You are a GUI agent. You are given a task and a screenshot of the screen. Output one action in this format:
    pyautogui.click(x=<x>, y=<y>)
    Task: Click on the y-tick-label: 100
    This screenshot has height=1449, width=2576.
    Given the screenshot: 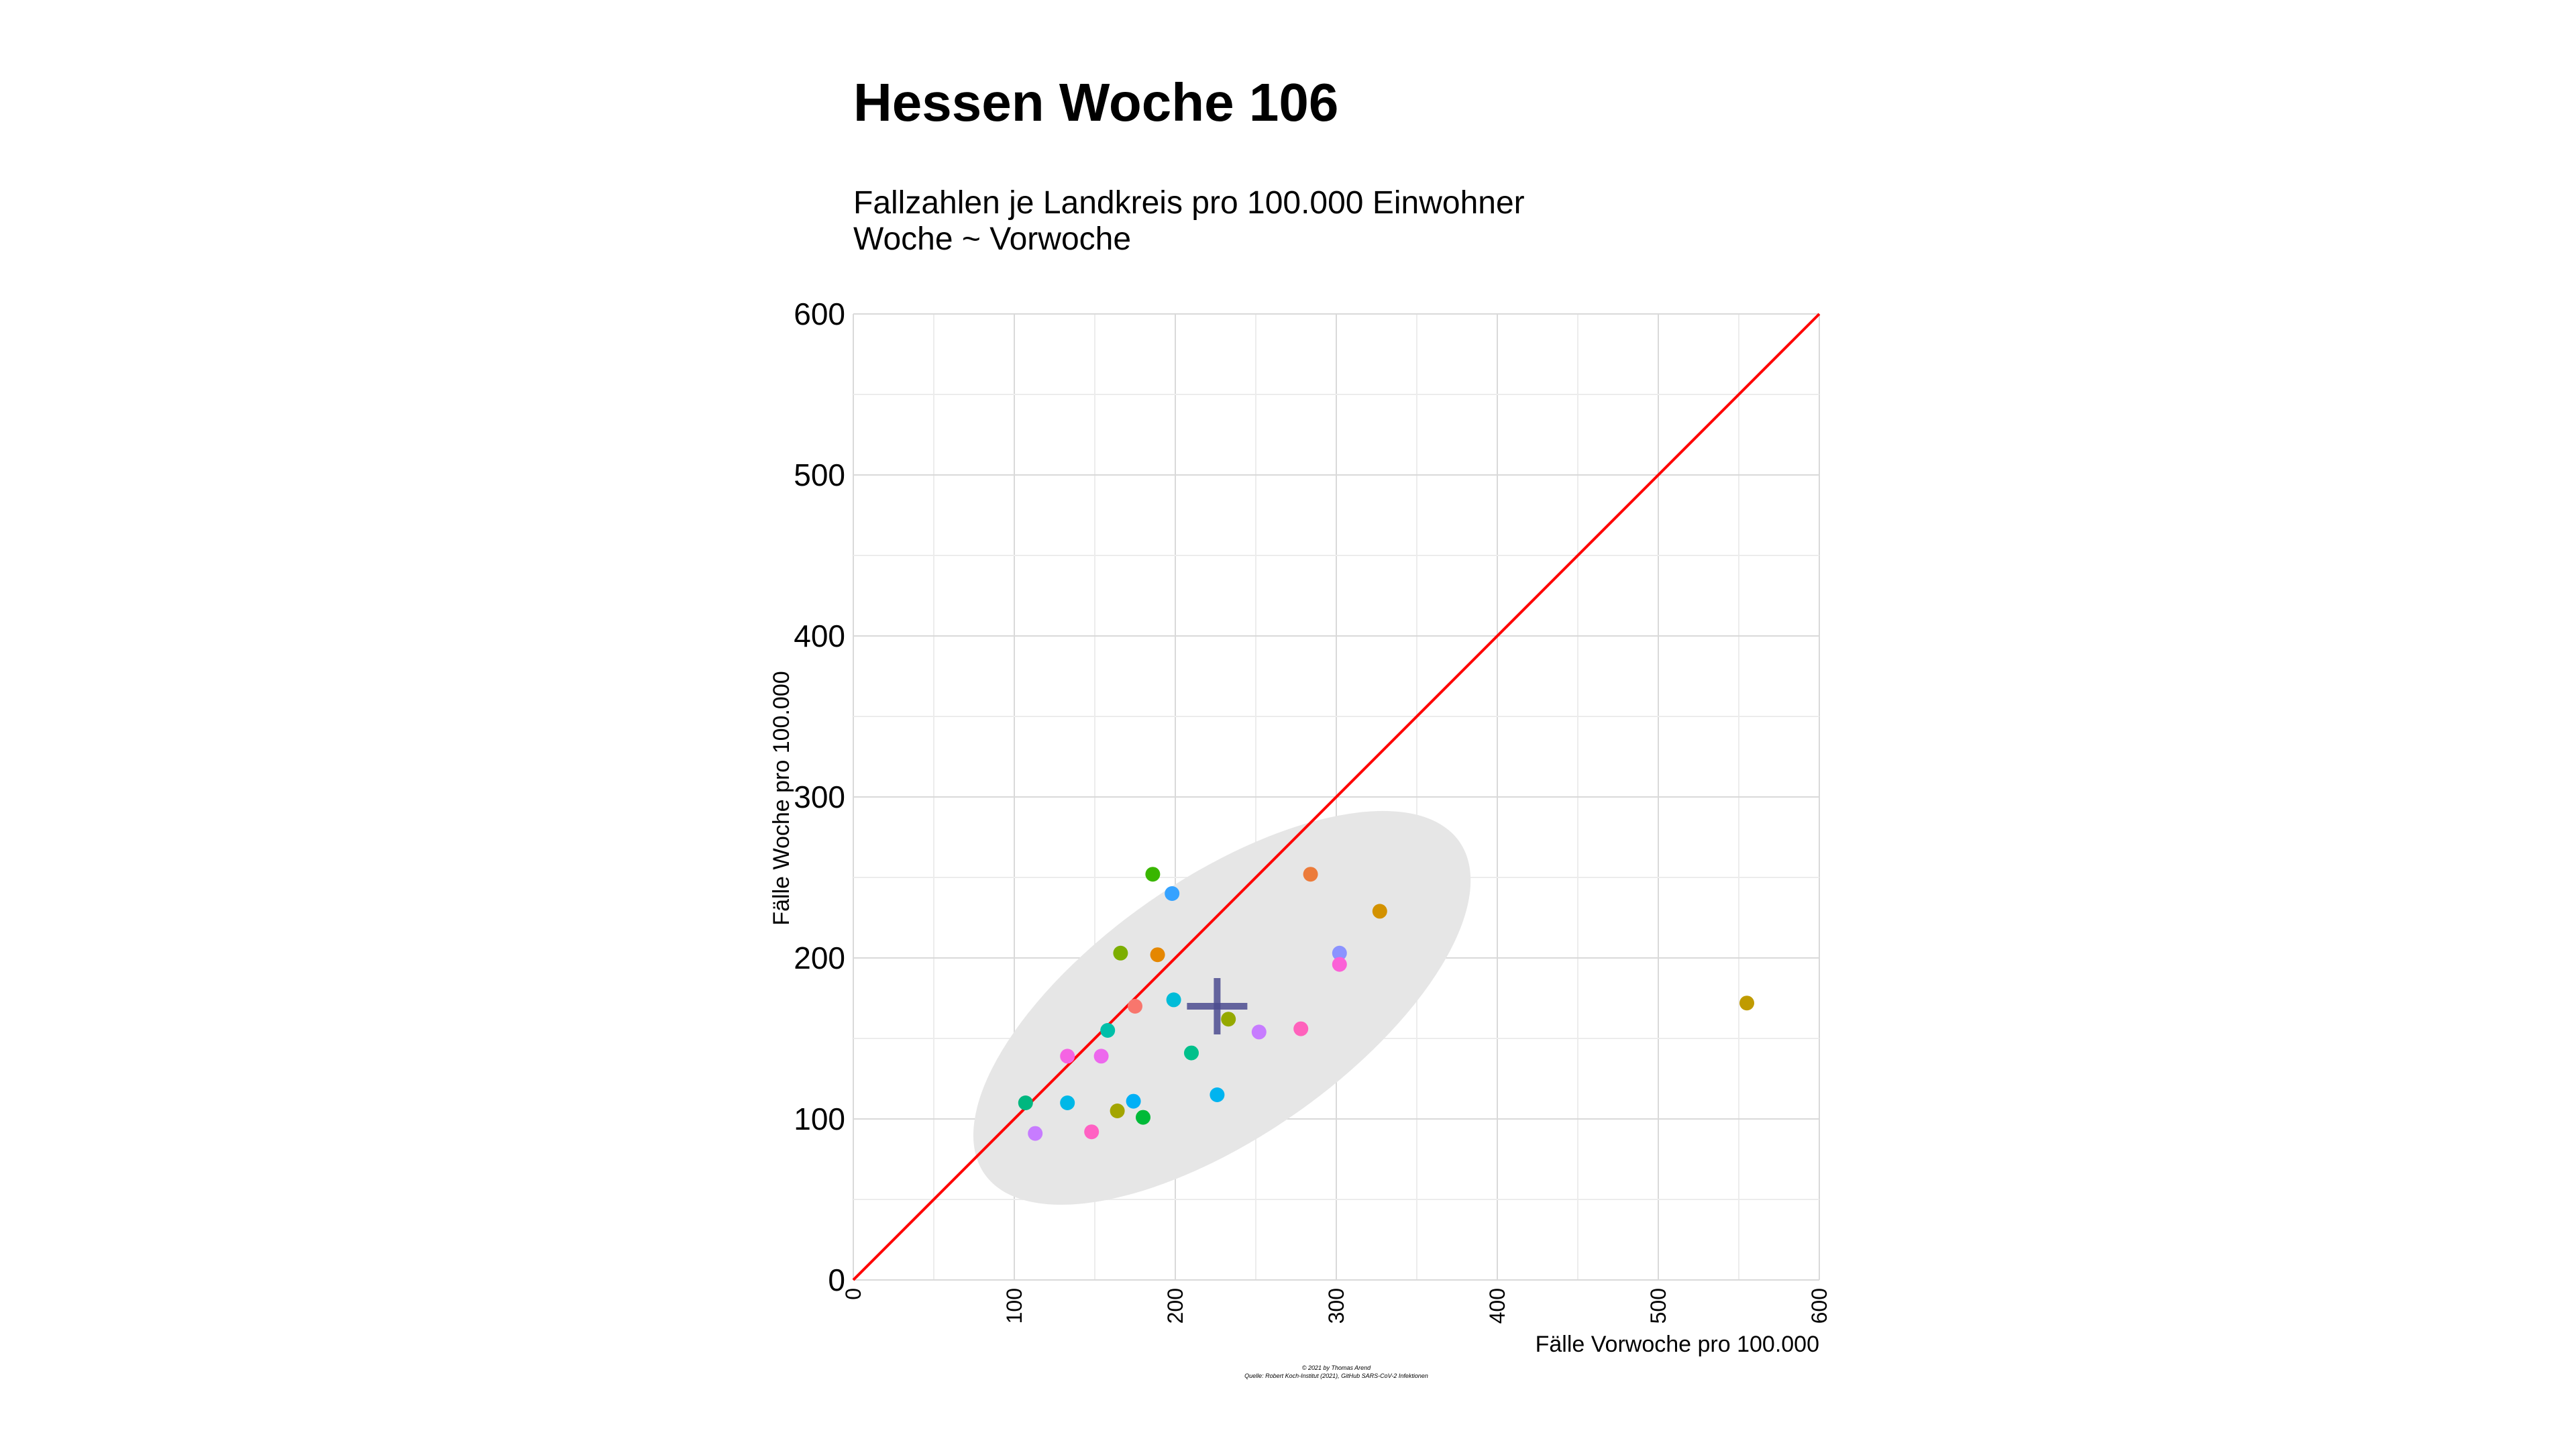 What is the action you would take?
    pyautogui.click(x=819, y=1119)
    